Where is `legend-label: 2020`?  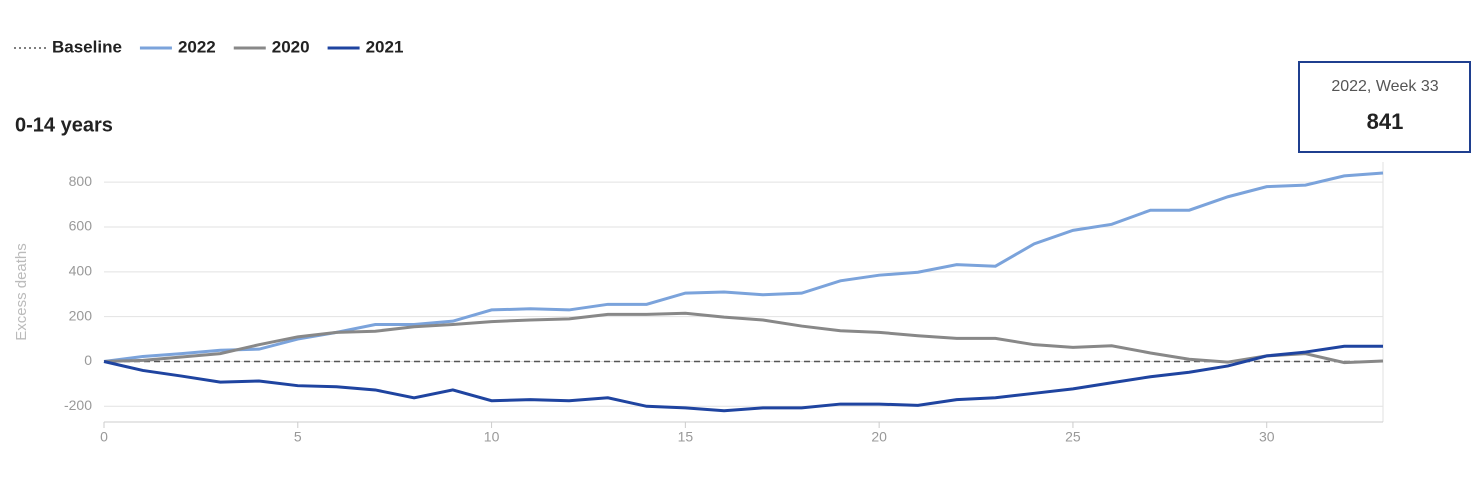
legend-label: 2020 is located at coordinates (291, 46).